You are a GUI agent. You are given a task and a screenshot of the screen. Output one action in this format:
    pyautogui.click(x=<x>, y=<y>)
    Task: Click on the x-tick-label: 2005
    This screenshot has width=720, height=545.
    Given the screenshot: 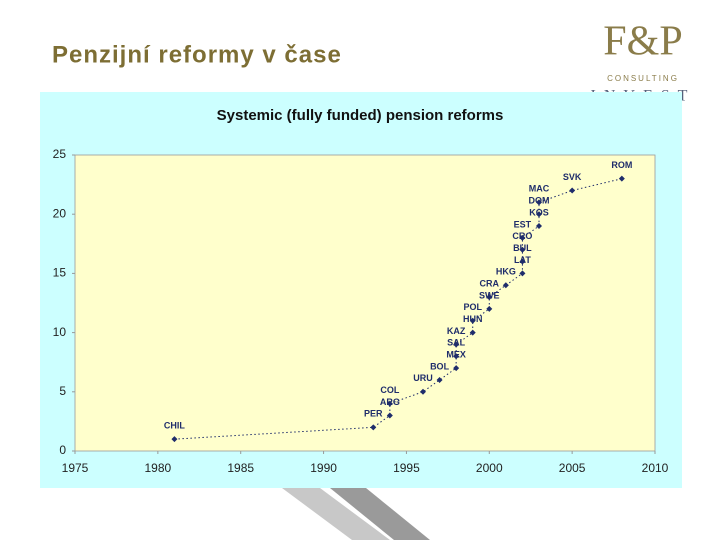 What is the action you would take?
    pyautogui.click(x=572, y=468)
    